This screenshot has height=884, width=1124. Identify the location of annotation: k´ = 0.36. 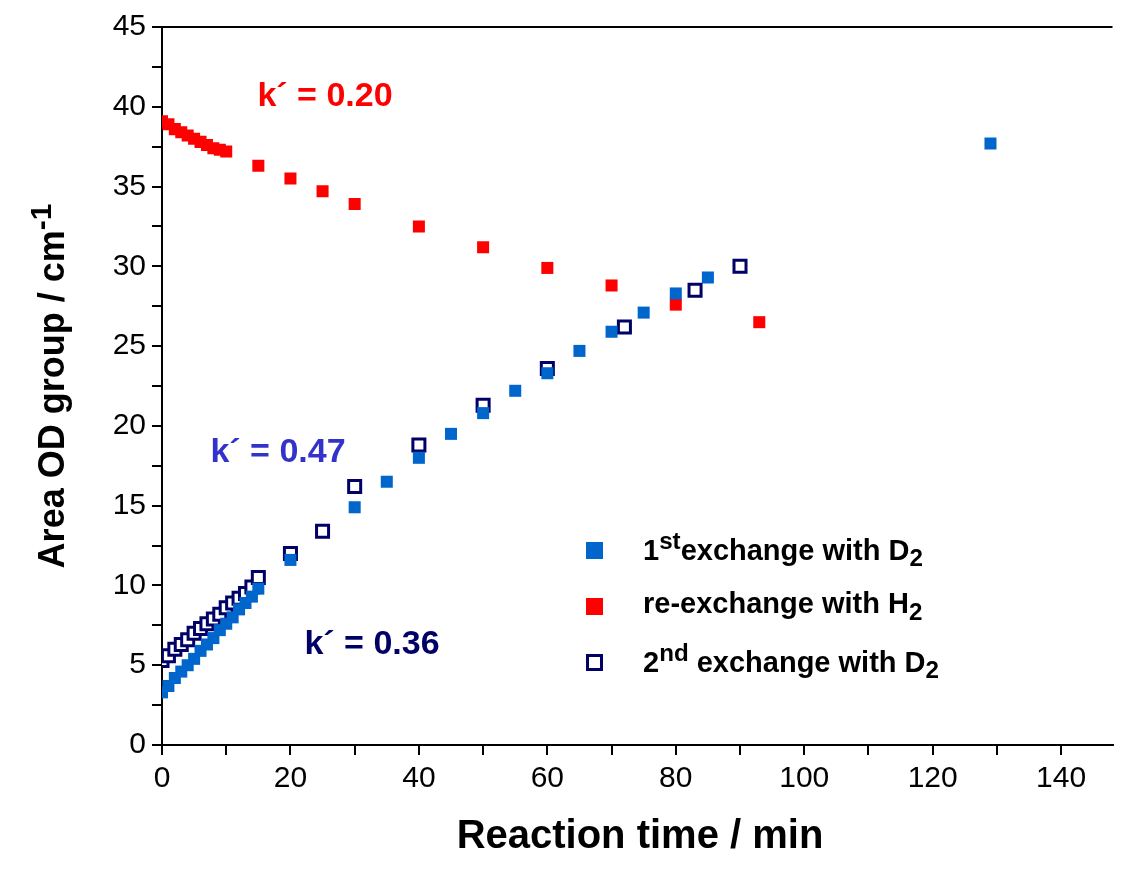
(372, 642).